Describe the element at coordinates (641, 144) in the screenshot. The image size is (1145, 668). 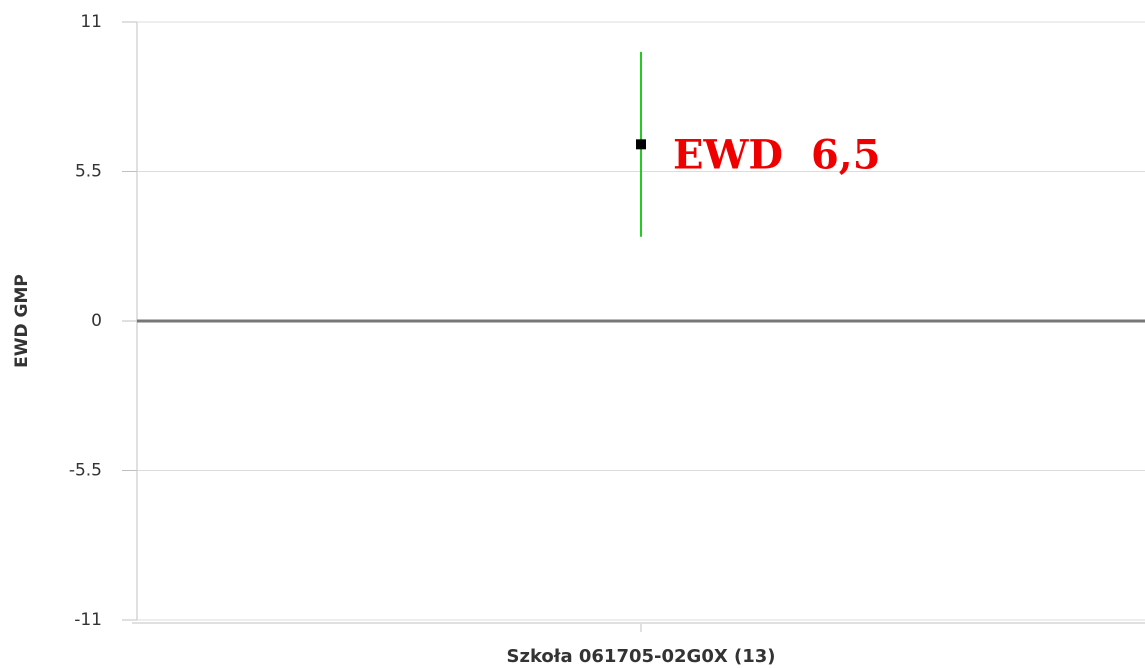
I see `point` at that location.